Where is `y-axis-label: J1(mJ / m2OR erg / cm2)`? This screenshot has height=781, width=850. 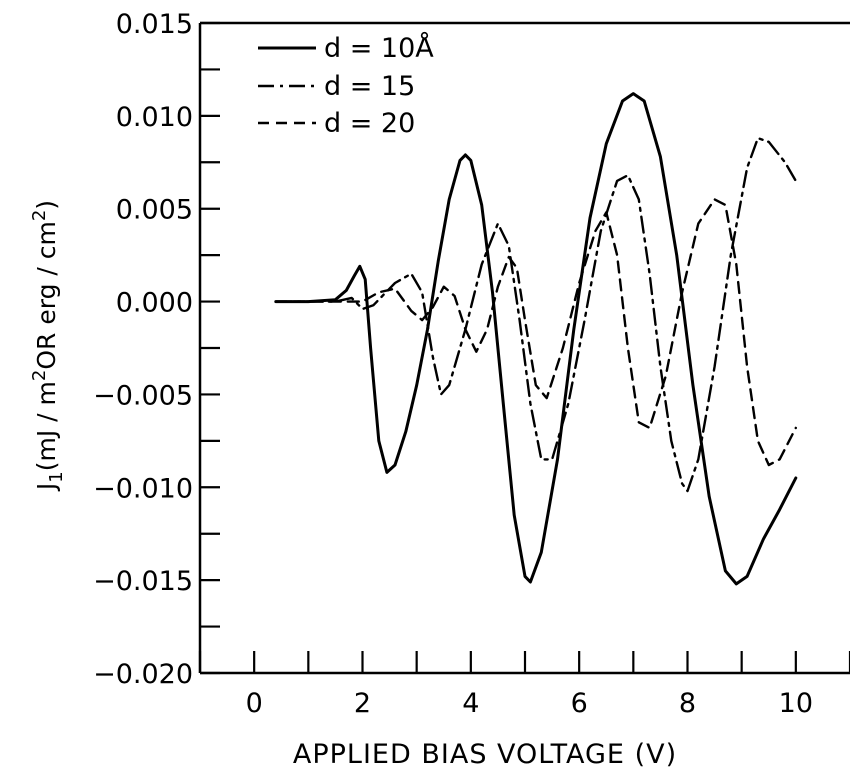 y-axis-label: J1(mJ / m2OR erg / cm2) is located at coordinates (48, 346).